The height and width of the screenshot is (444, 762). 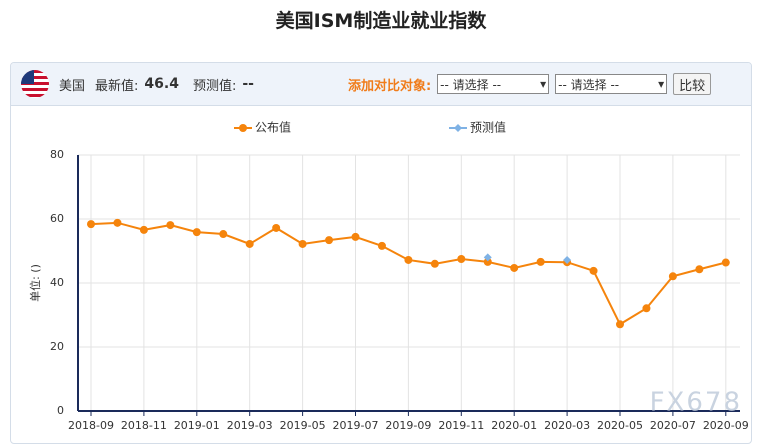 I want to click on latest-value: 46.4, so click(x=161, y=84).